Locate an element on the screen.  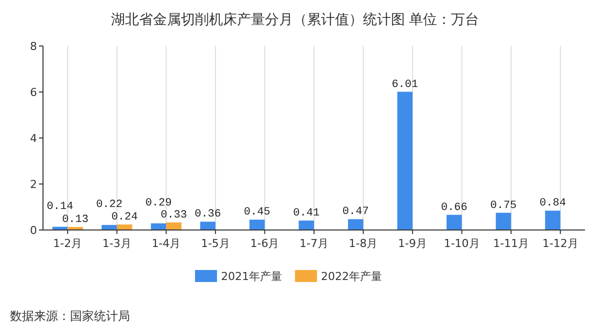
x-tick-label: 1-3月 is located at coordinates (117, 243).